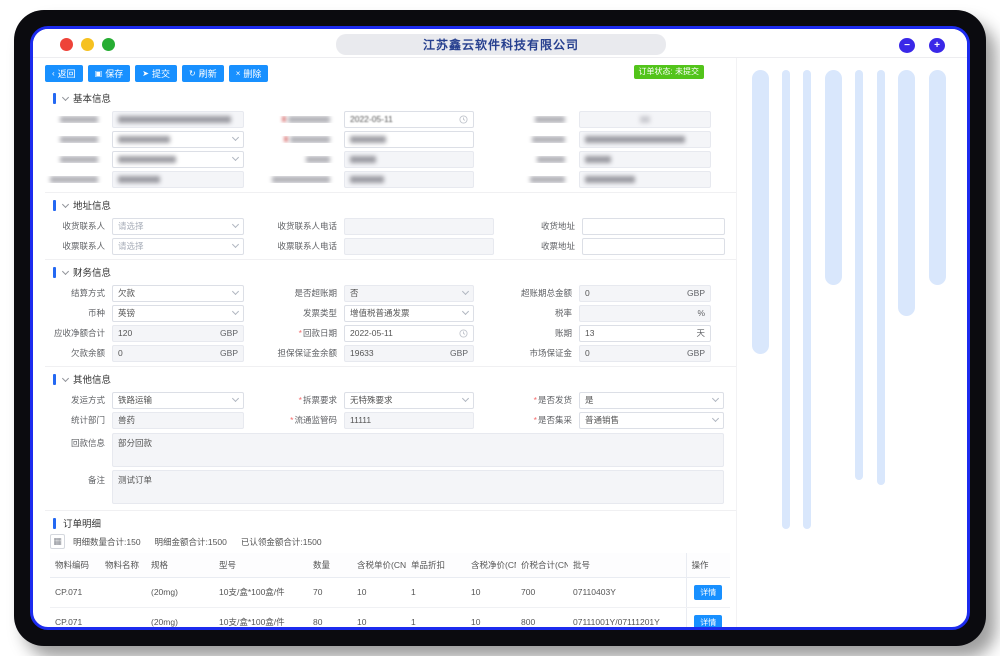  What do you see at coordinates (409, 353) in the screenshot?
I see `guarantee-balance-field: 19633 GBP` at bounding box center [409, 353].